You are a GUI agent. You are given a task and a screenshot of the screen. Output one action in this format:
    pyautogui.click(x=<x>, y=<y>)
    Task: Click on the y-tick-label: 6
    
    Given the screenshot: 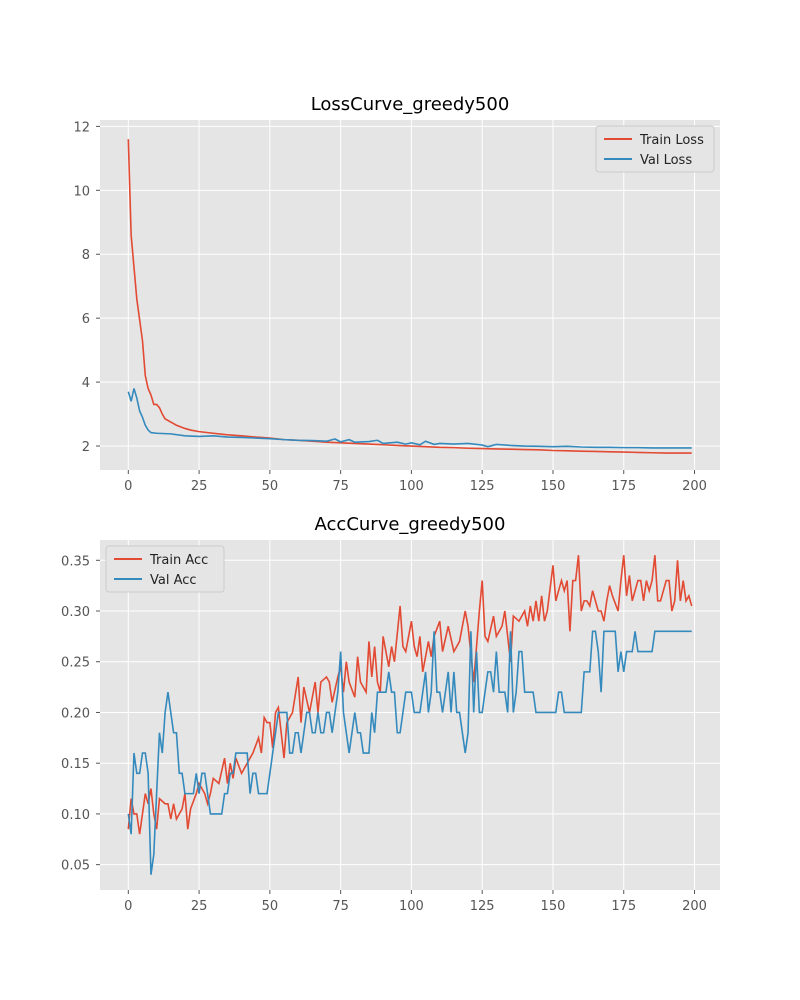 What is the action you would take?
    pyautogui.click(x=86, y=319)
    